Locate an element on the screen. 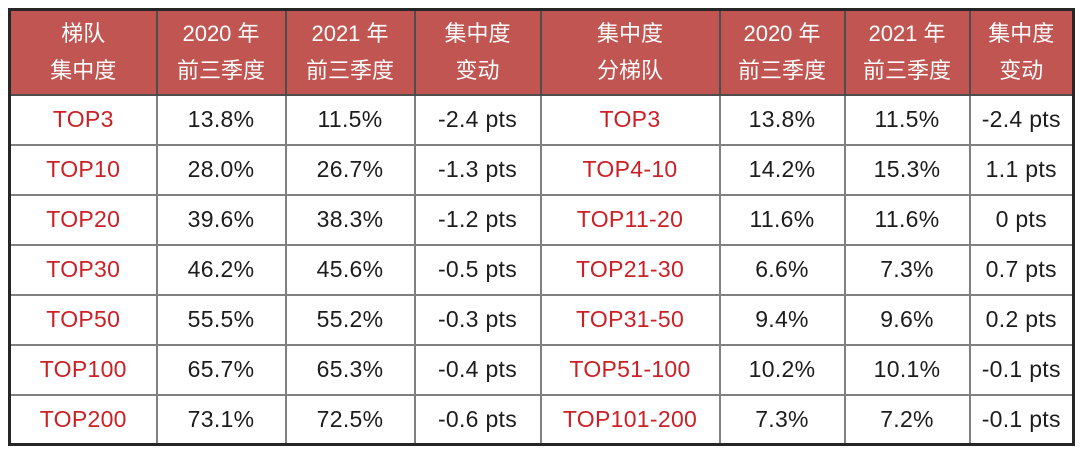  header-cell-change: 集中度 变动 is located at coordinates (477, 52).